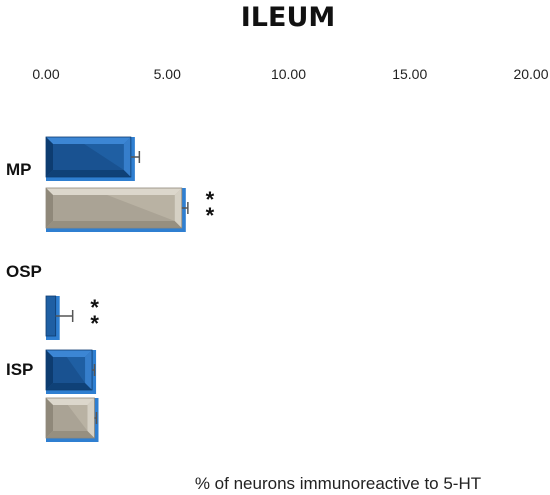 The height and width of the screenshot is (495, 550). I want to click on x-tick-label: 20.00, so click(530, 74).